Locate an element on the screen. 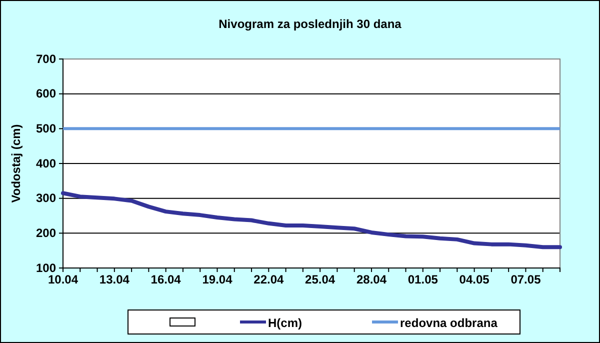  chart-title: Nivogram za poslednjih 30 dana is located at coordinates (310, 24).